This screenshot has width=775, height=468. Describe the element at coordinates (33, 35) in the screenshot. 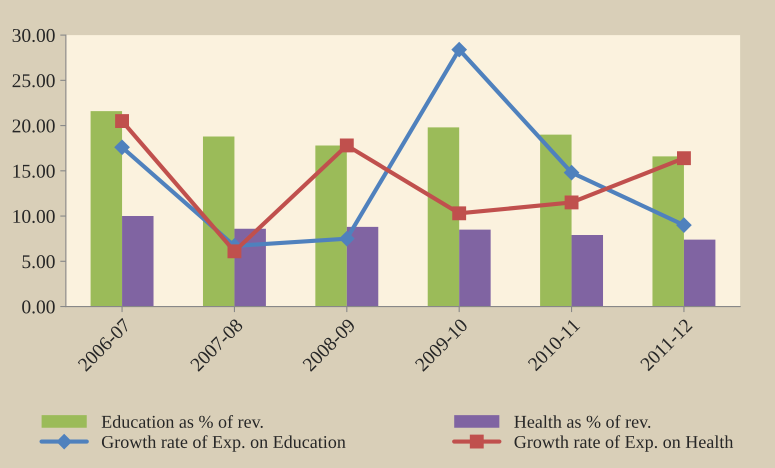

I see `y-tick-label: 30.00` at that location.